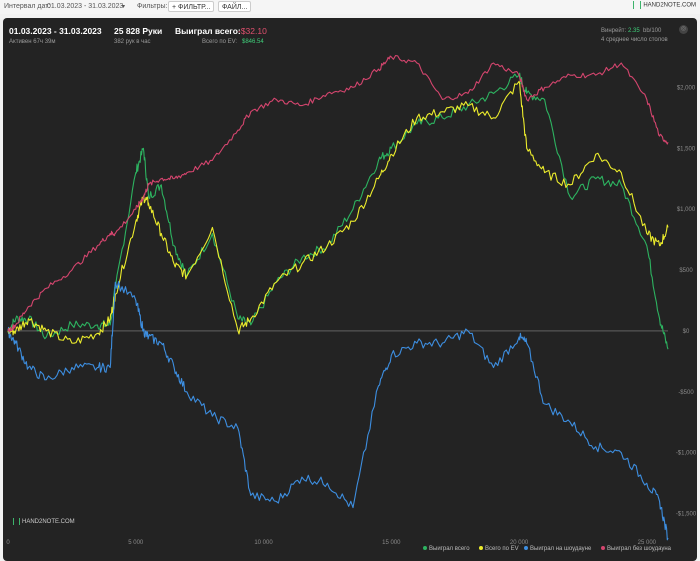  I want to click on settings-icon: ◎, so click(683, 29).